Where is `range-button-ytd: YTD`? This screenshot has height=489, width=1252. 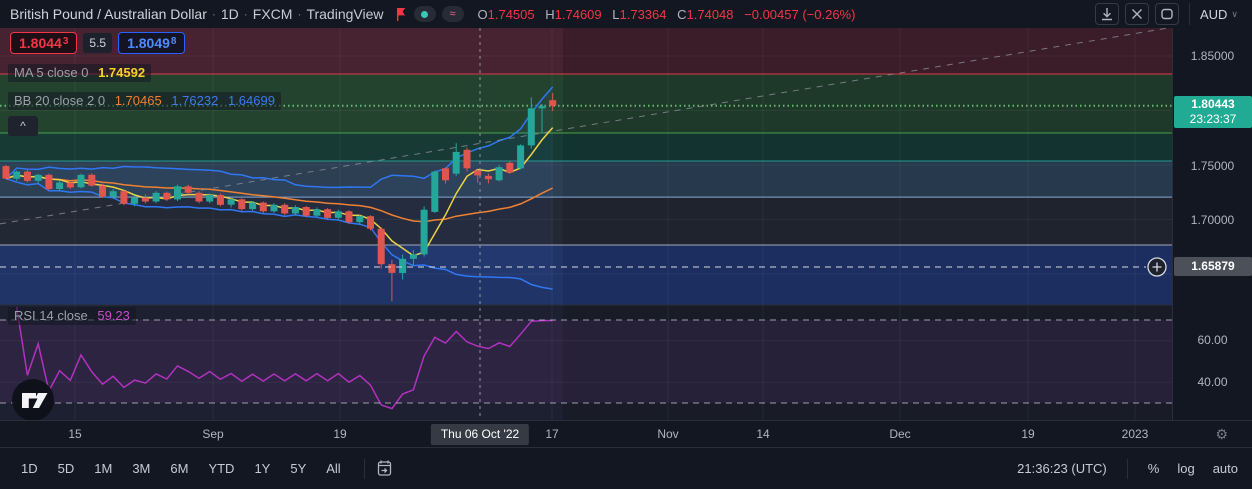
range-button-ytd: YTD is located at coordinates (221, 468).